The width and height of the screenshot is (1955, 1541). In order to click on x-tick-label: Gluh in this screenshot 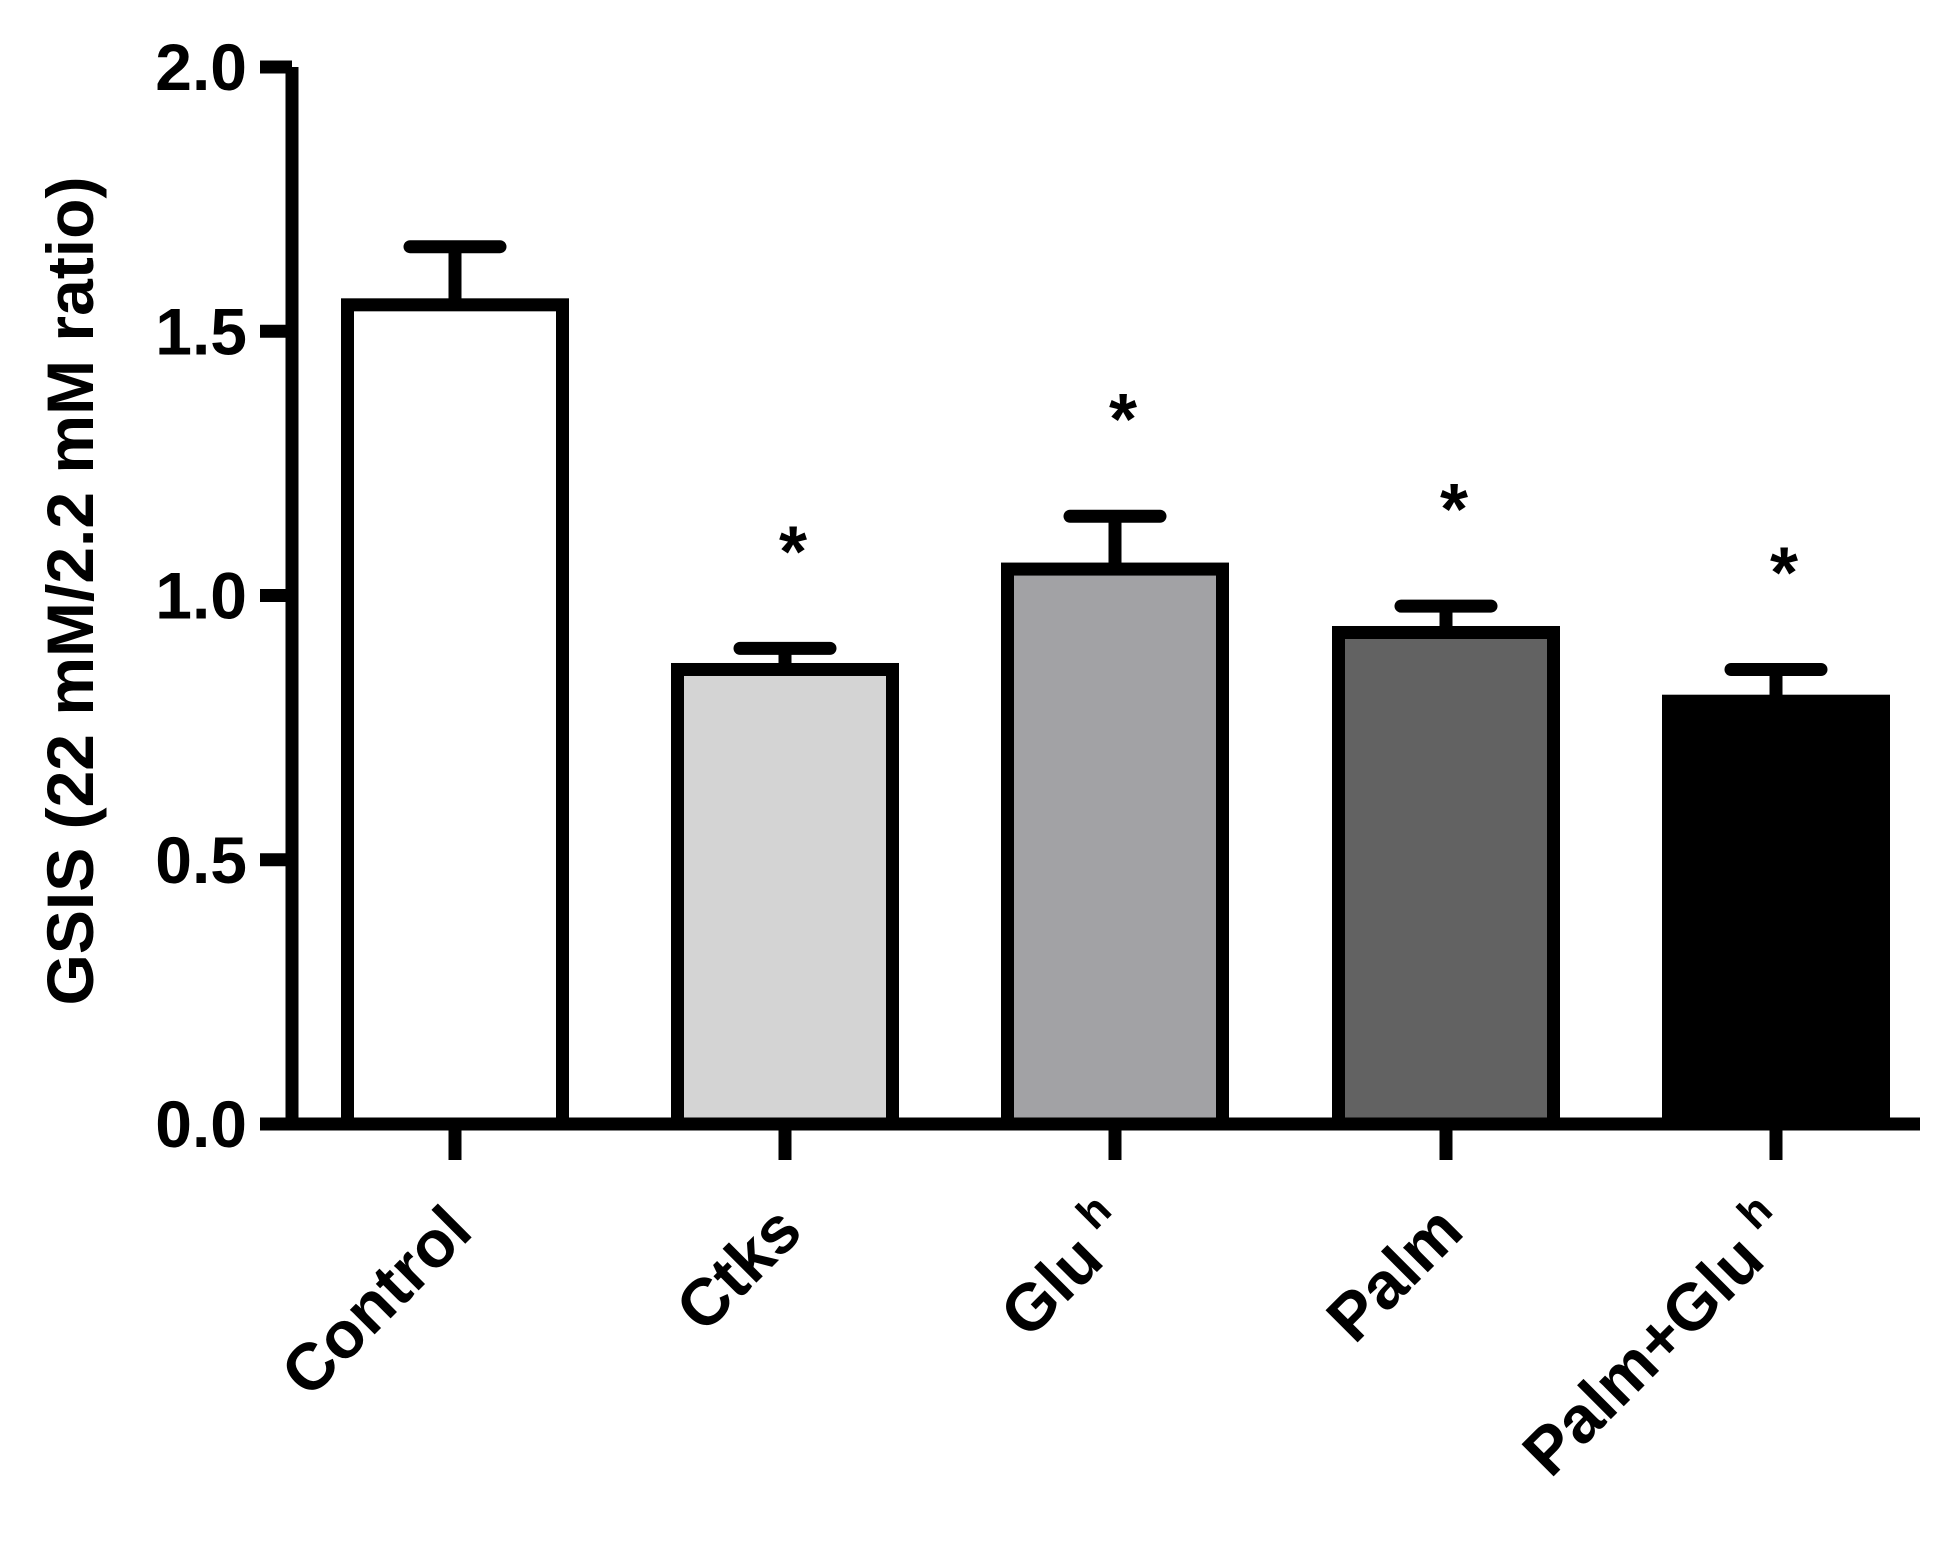, I will do `click(1062, 1267)`.